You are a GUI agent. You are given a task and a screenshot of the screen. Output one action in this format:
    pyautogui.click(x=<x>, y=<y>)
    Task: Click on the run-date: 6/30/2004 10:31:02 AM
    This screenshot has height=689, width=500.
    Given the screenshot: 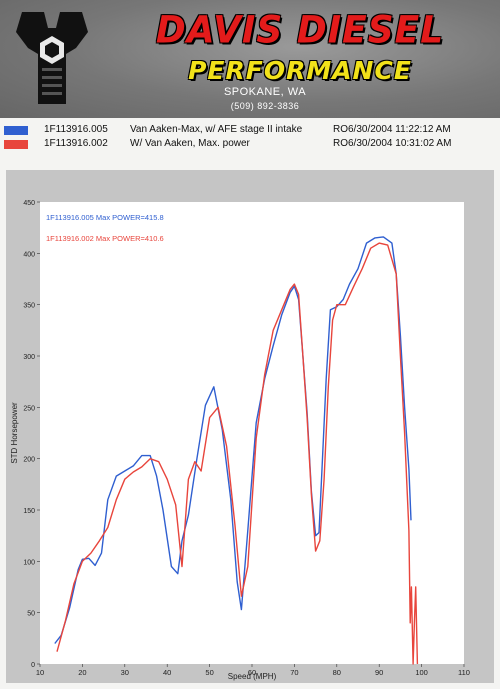 What is the action you would take?
    pyautogui.click(x=400, y=143)
    